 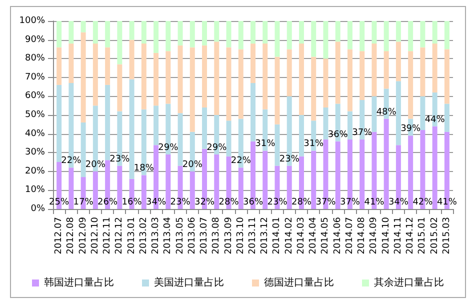 I want to click on y-tick-label: 10%, so click(x=35, y=190).